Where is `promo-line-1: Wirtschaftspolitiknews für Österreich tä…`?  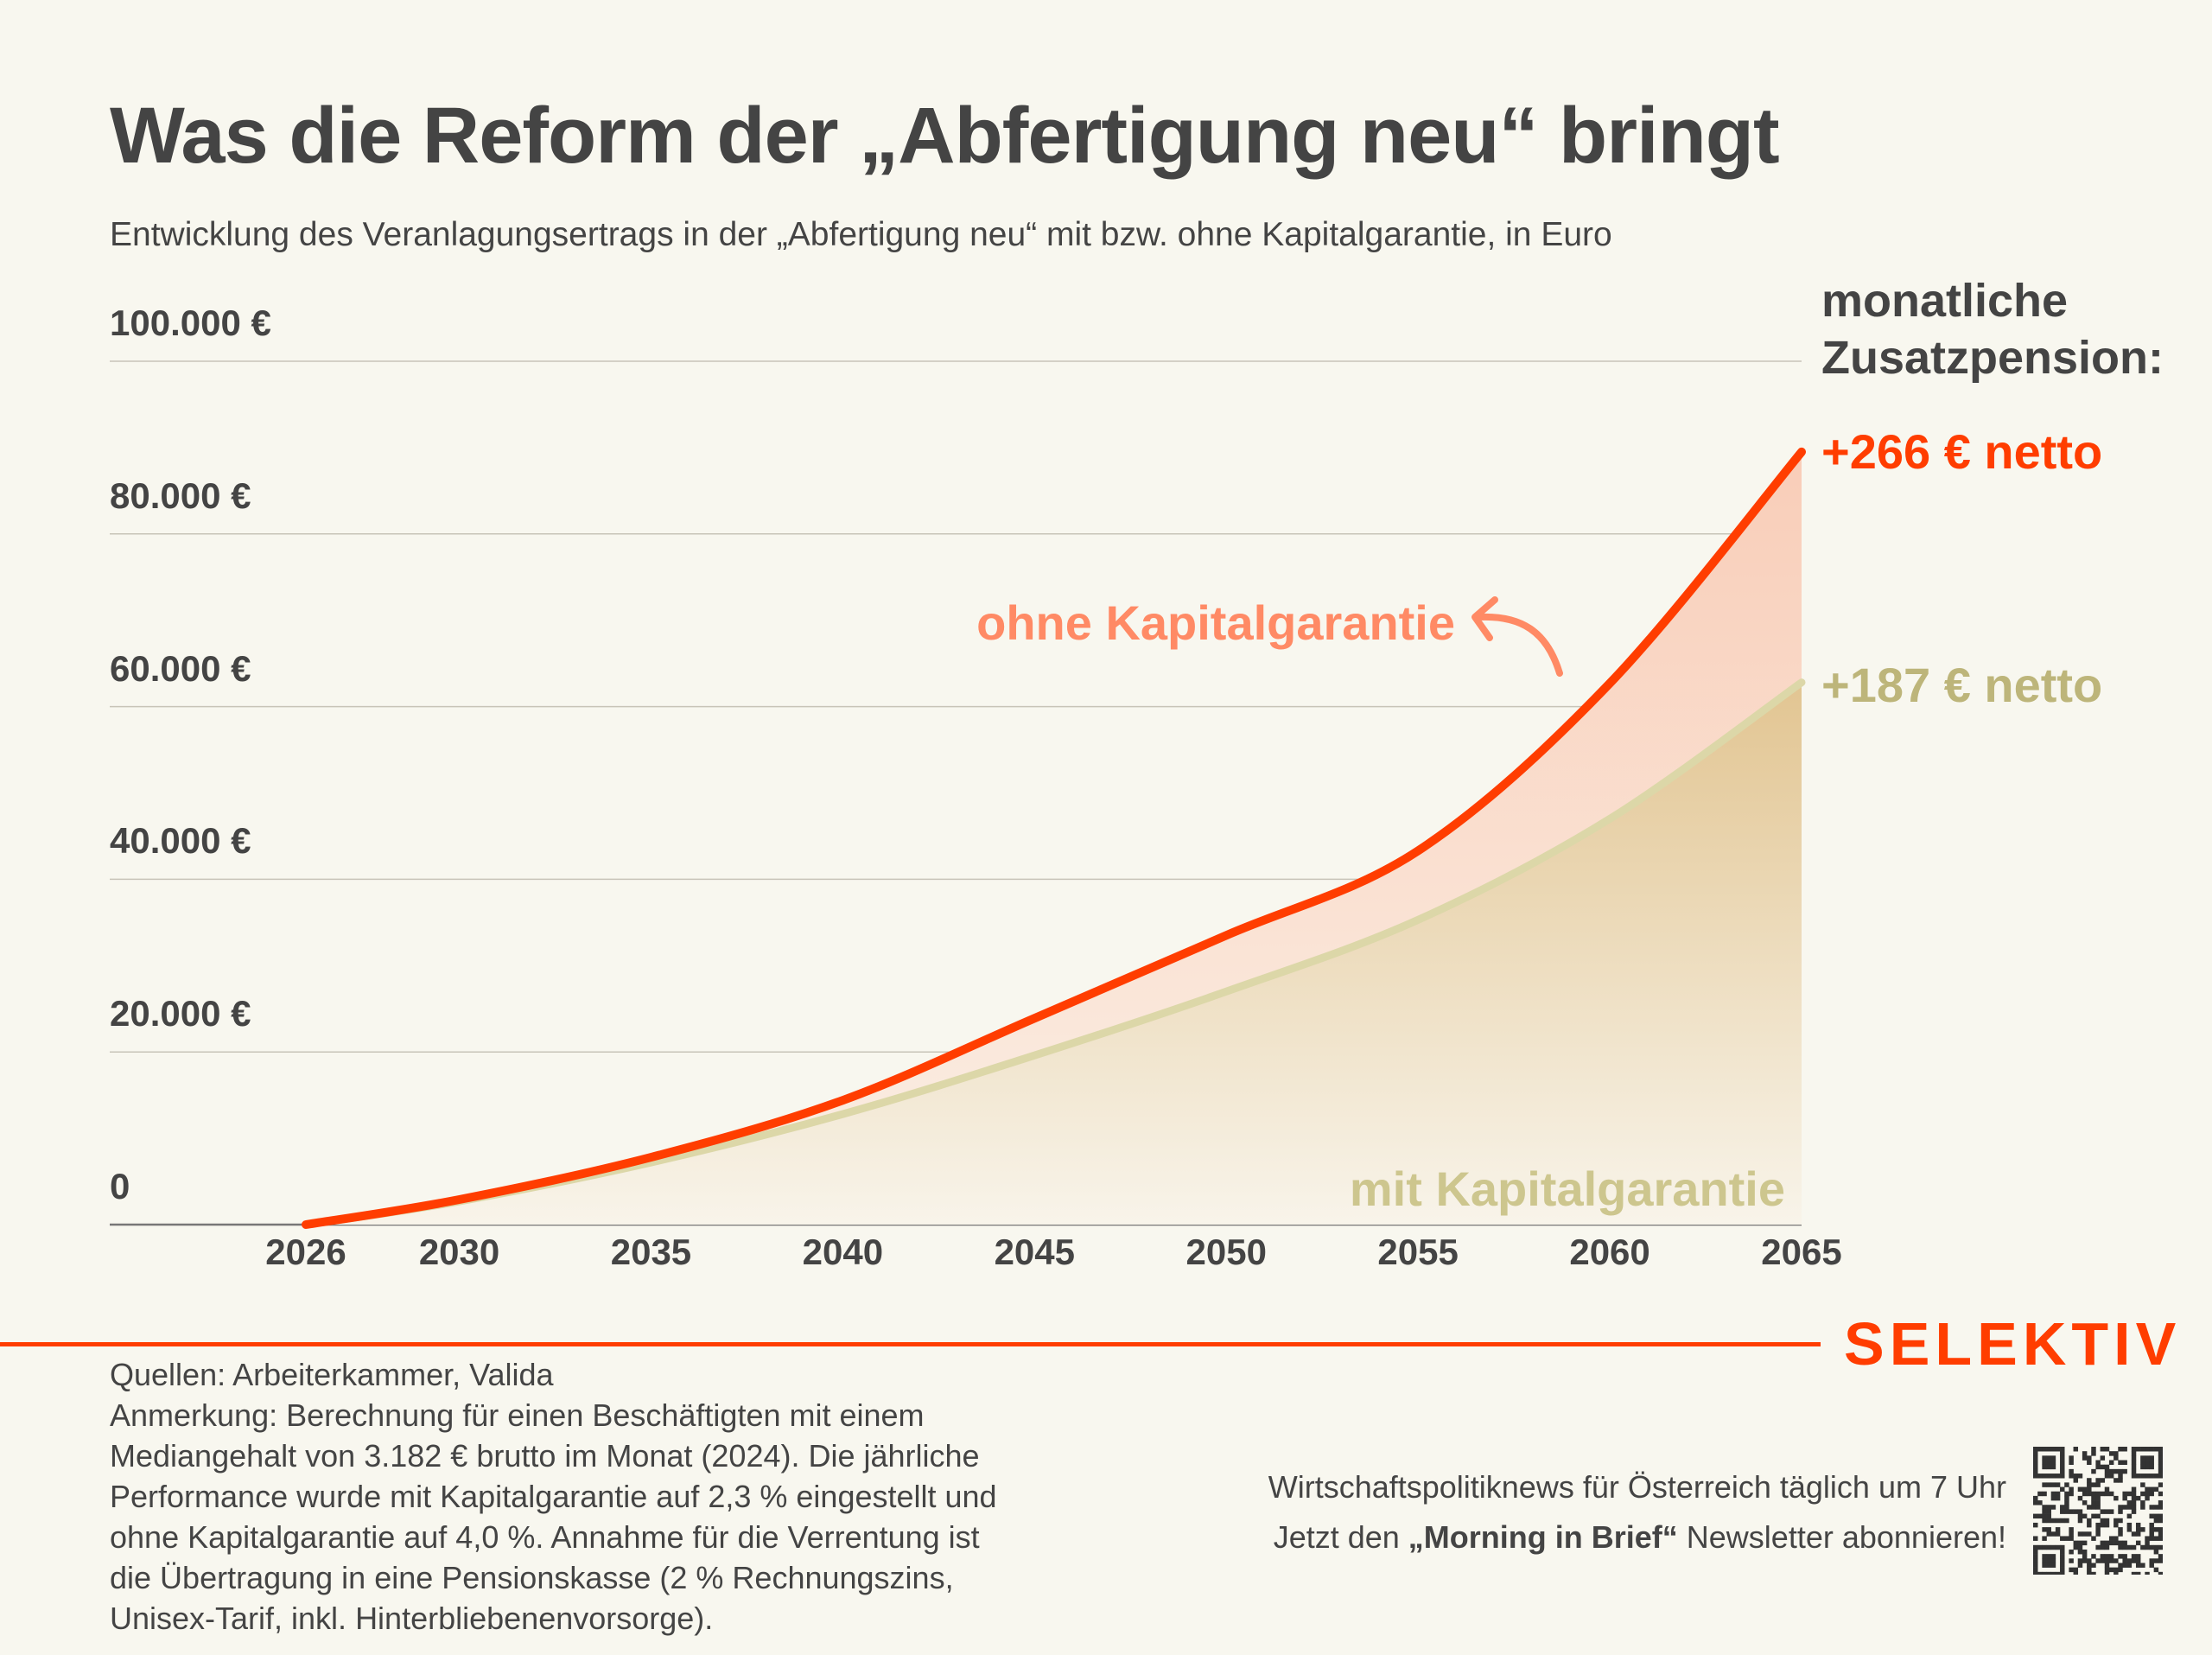 promo-line-1: Wirtschaftspolitiknews für Österreich tä… is located at coordinates (1637, 1487).